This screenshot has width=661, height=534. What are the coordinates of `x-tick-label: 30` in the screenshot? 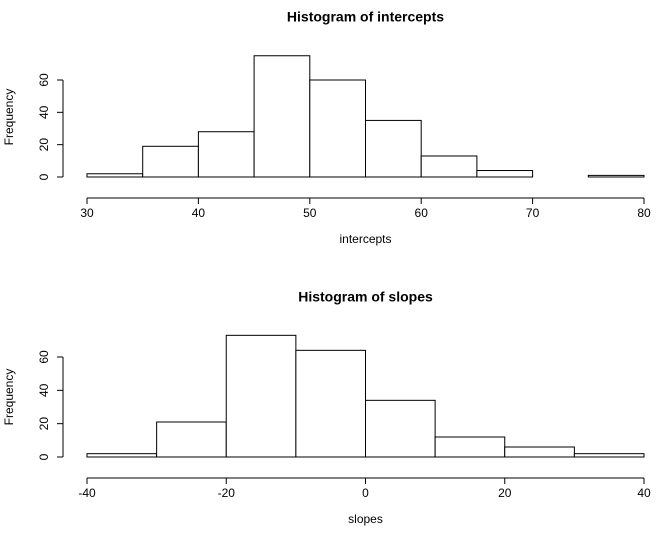 It's located at (87, 213).